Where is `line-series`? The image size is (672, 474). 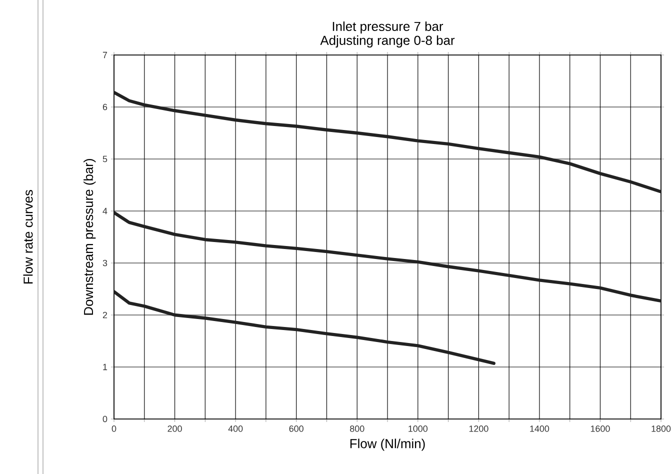 line-series is located at coordinates (305, 327).